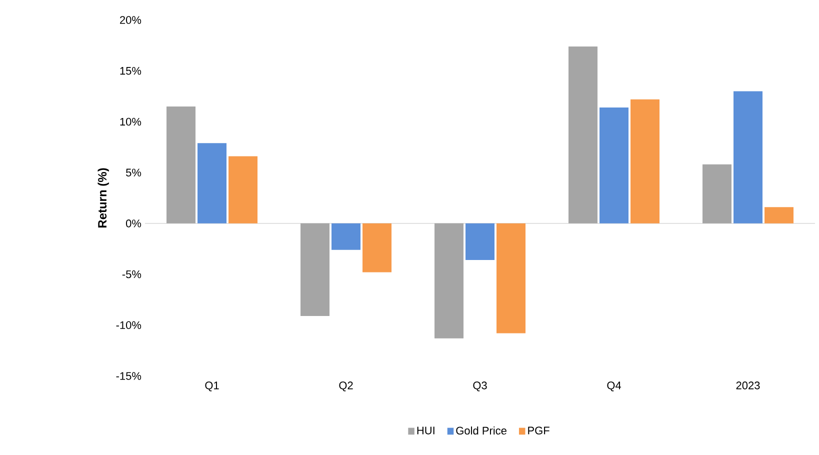 This screenshot has width=819, height=455. Describe the element at coordinates (134, 224) in the screenshot. I see `y-tick-label: 0%` at that location.